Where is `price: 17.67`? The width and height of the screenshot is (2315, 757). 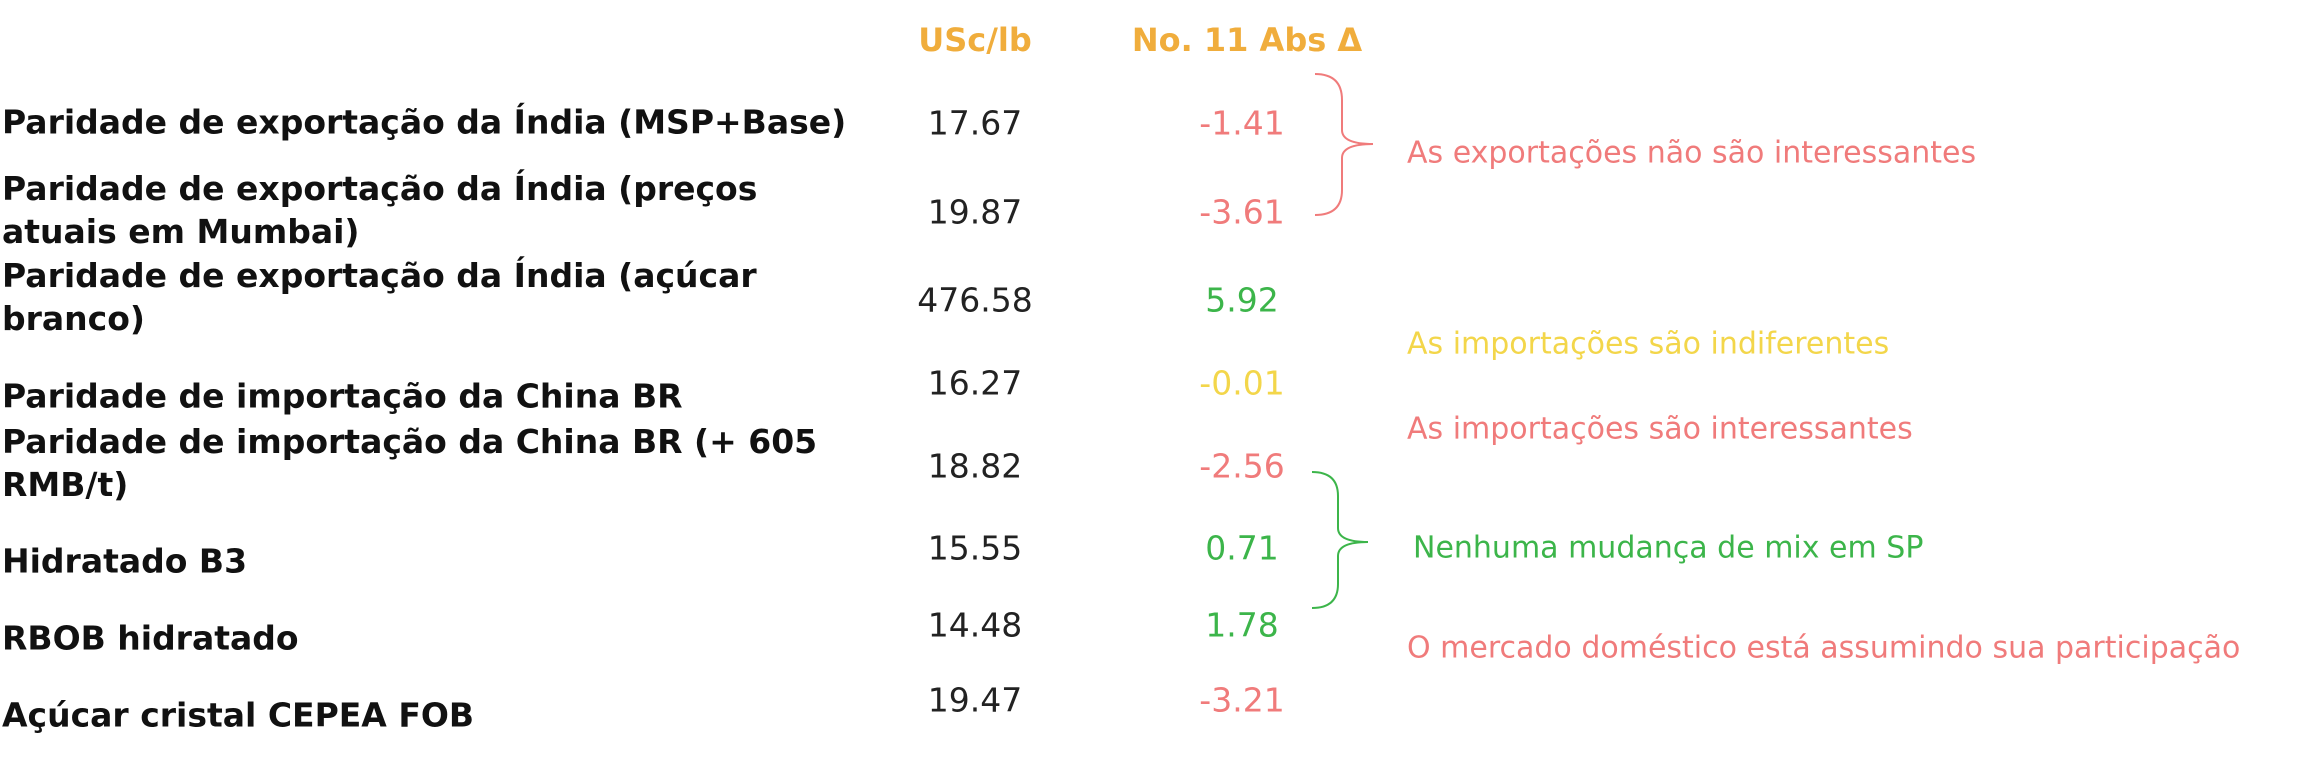
price: 17.67 is located at coordinates (975, 123).